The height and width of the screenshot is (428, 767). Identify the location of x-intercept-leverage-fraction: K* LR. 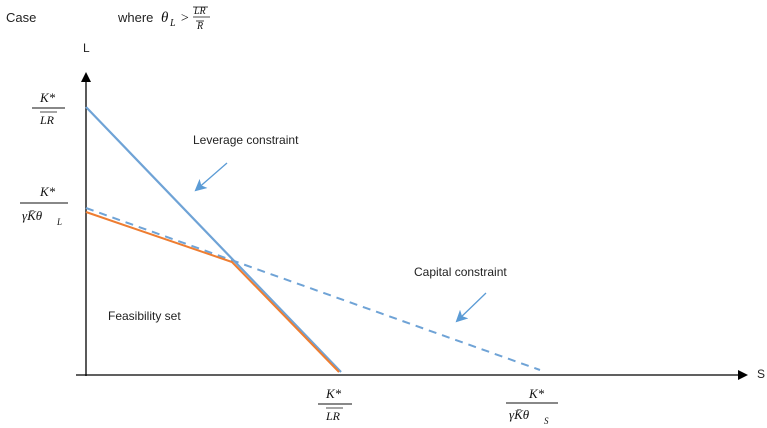
(335, 404).